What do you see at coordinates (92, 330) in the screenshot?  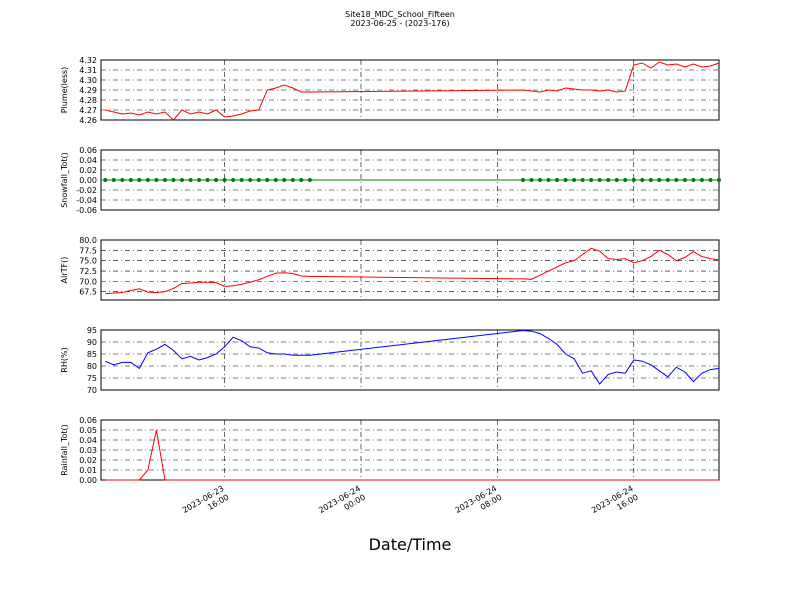 I see `y-tick-label: 95` at bounding box center [92, 330].